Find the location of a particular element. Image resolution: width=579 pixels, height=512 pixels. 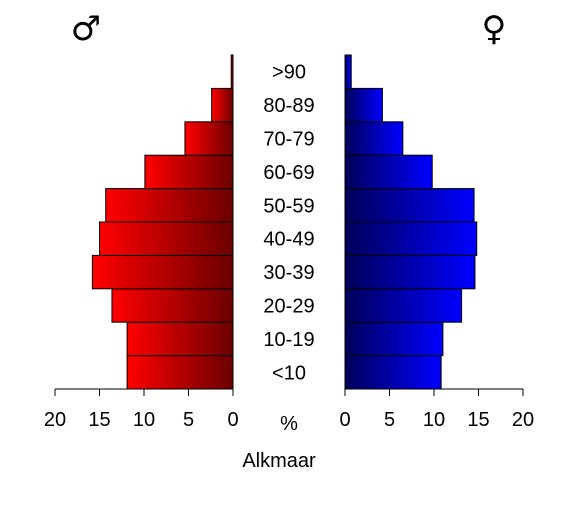

age-label-6: 60-69 is located at coordinates (288, 173).